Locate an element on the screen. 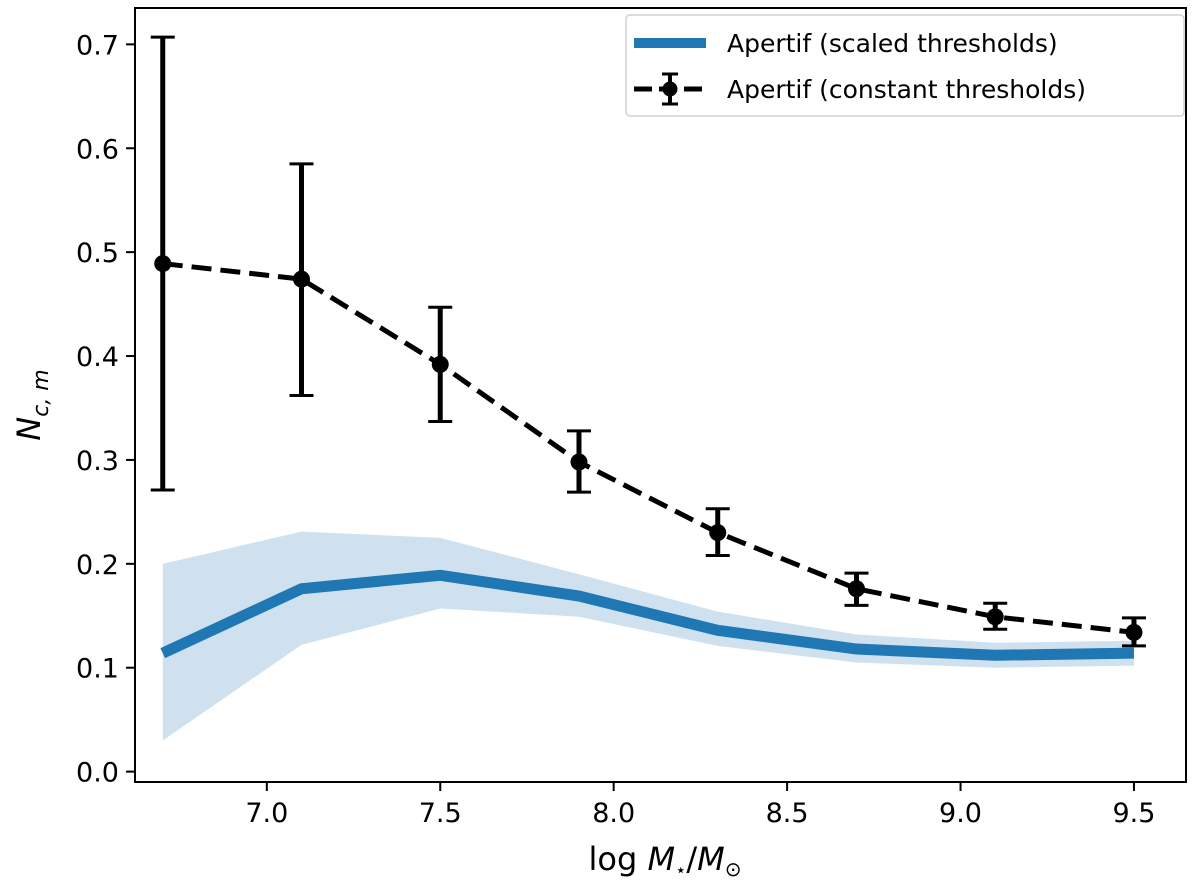 This screenshot has width=1200, height=885. x-tick-label: 9.5 is located at coordinates (1133, 813).